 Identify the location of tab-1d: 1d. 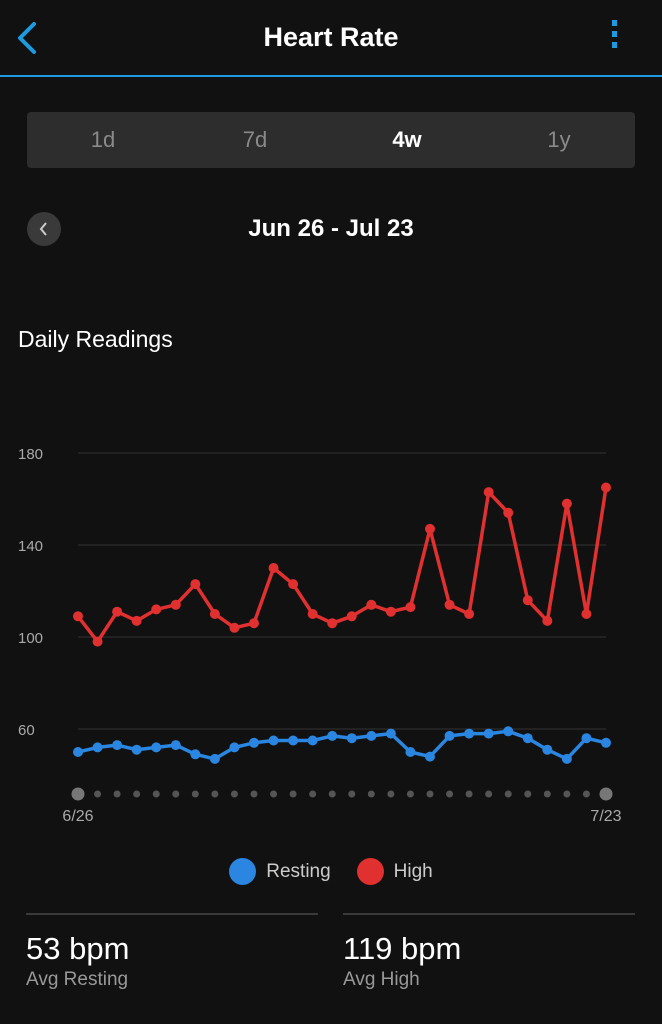
(103, 139).